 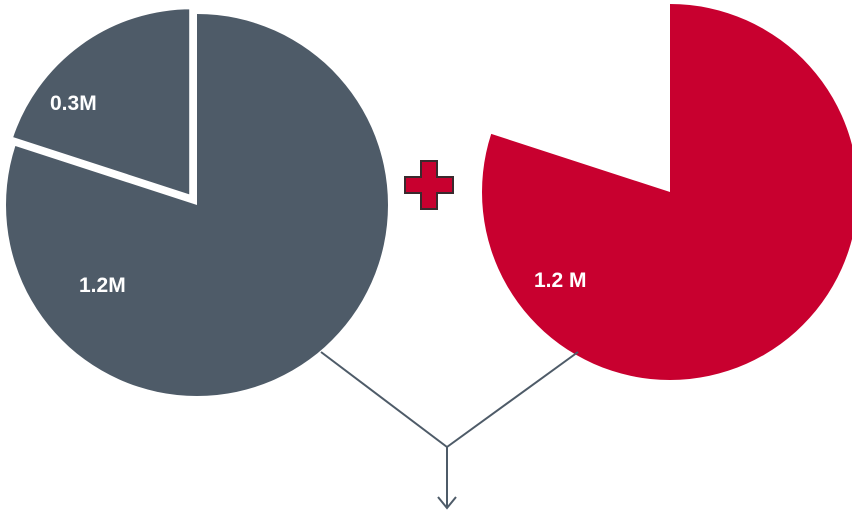 I want to click on arrow-down-icon, so click(x=447, y=503).